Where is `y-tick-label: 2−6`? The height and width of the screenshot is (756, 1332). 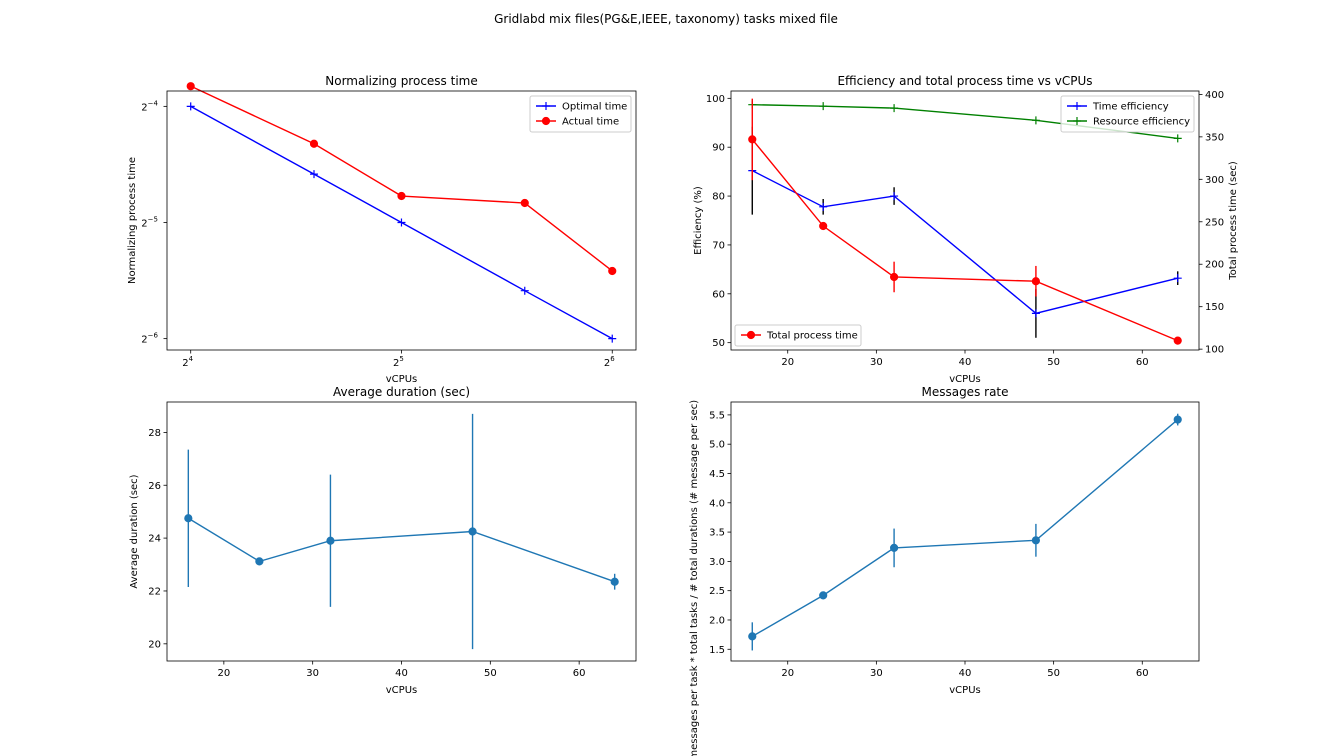
y-tick-label: 2−6 is located at coordinates (149, 339).